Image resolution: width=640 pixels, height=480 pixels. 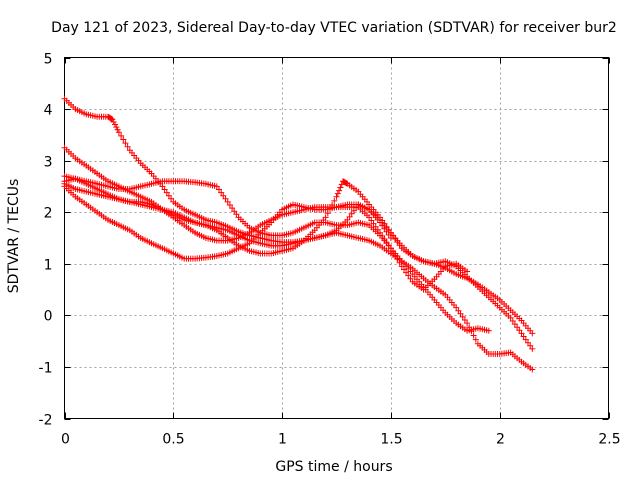 What do you see at coordinates (65, 440) in the screenshot?
I see `x-tick-label: 0` at bounding box center [65, 440].